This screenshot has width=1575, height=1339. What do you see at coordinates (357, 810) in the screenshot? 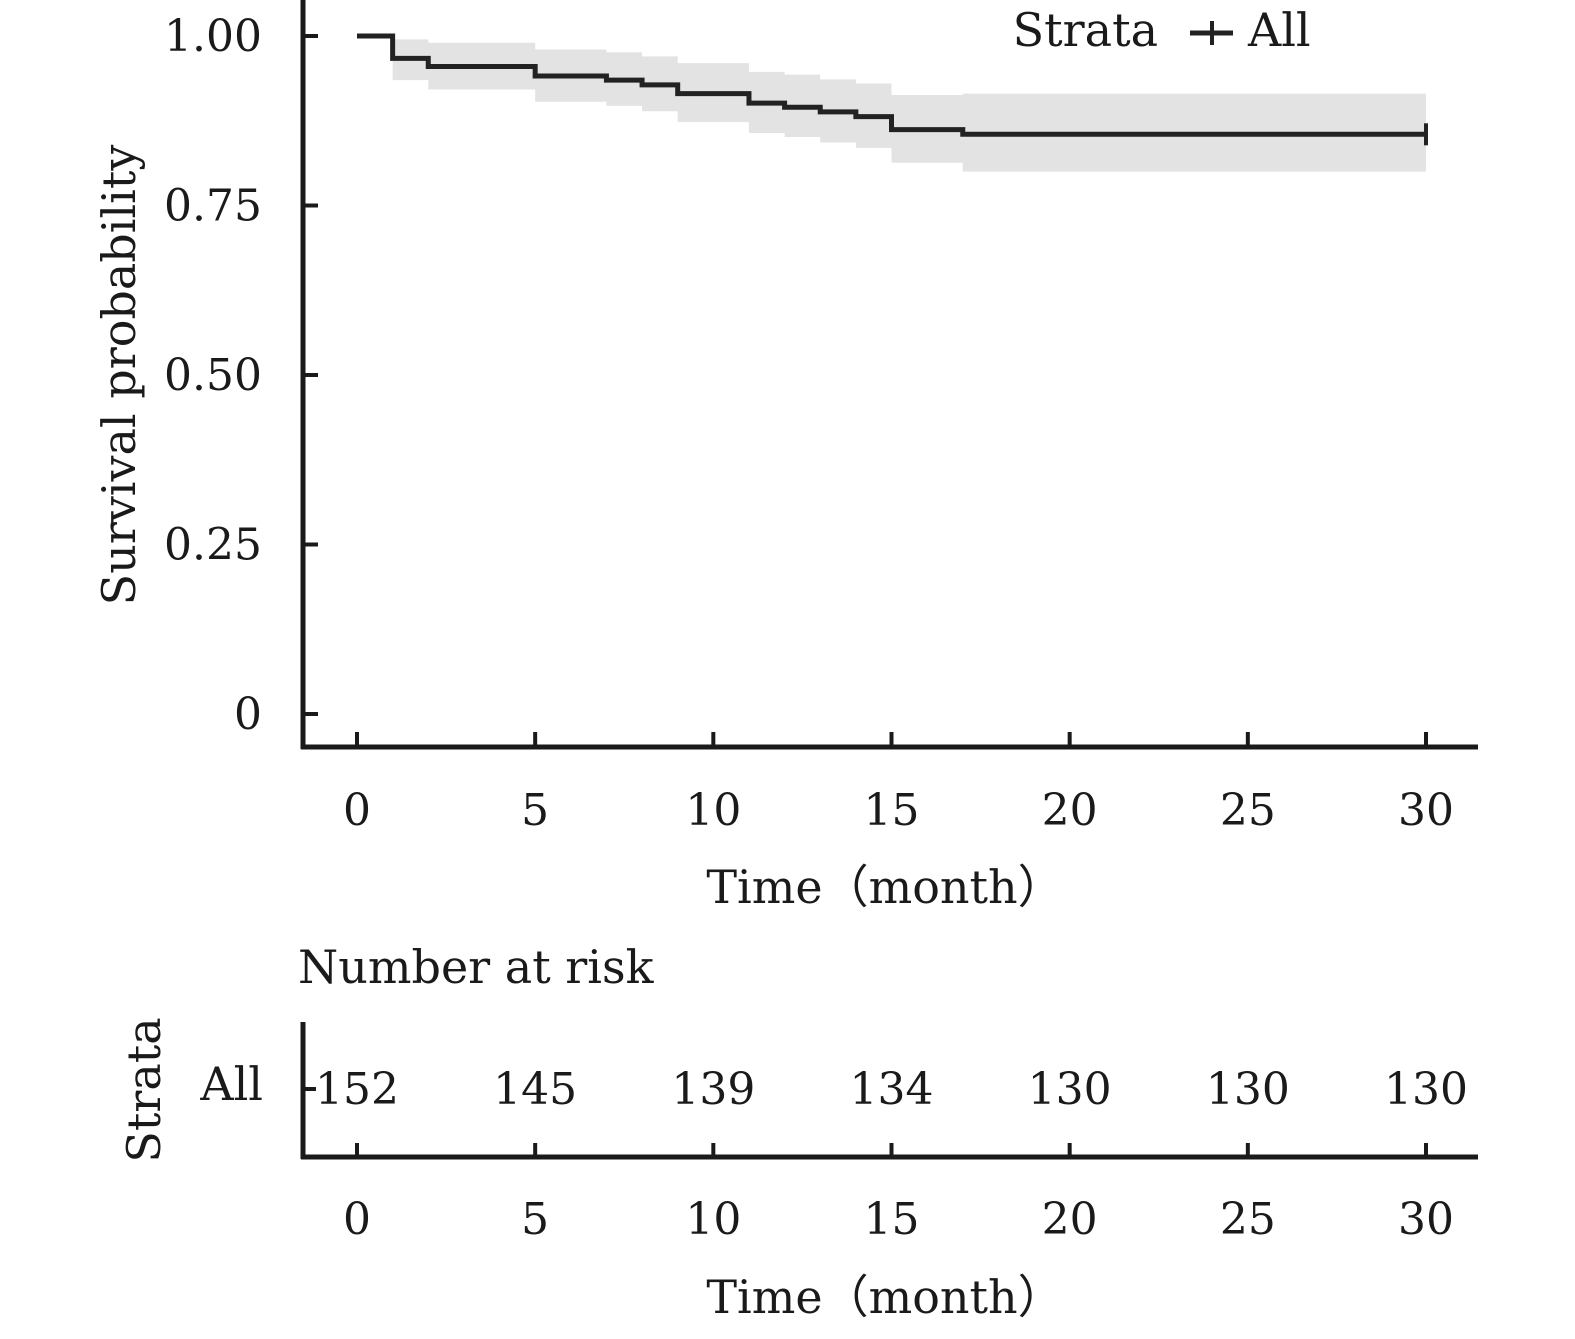
I see `x-tick-label: 0` at bounding box center [357, 810].